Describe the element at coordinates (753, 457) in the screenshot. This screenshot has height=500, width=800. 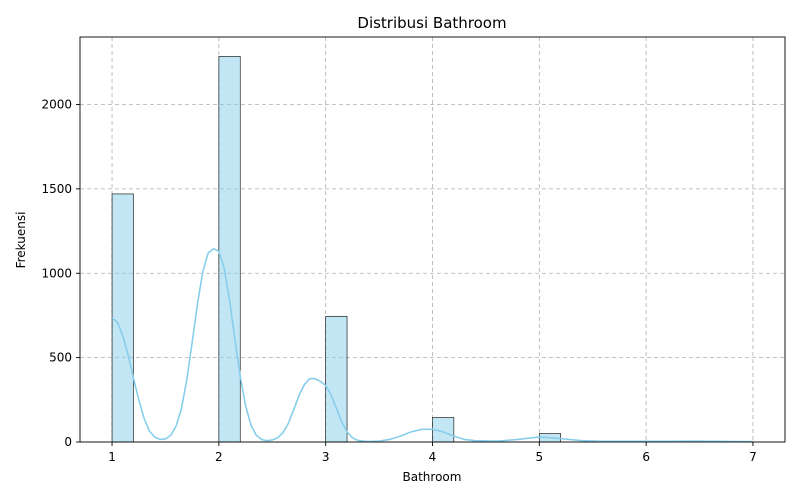
I see `x-tick-label: 7` at that location.